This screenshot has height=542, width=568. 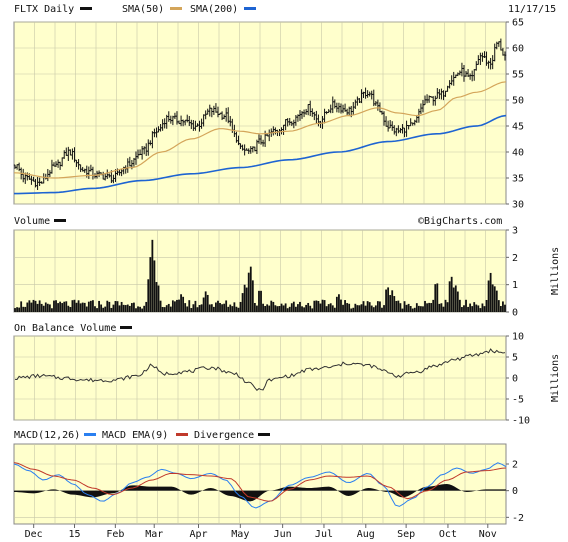 I want to click on macd-ema-title: MACD EMA(9), so click(x=135, y=435).